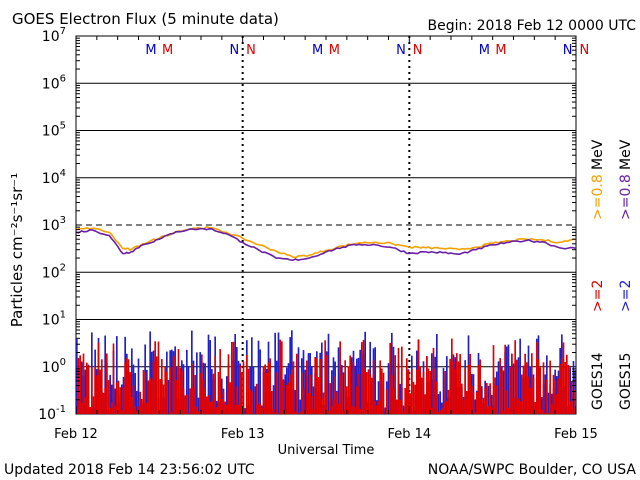 The height and width of the screenshot is (480, 640). I want to click on y-tick-base: 10, so click(51, 368).